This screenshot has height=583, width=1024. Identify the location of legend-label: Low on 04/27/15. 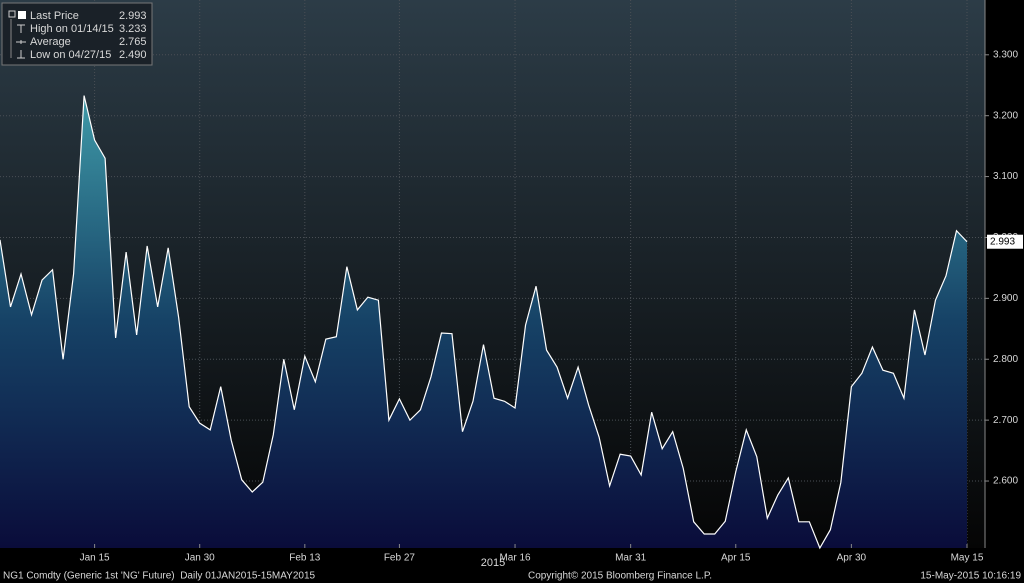
(70, 55).